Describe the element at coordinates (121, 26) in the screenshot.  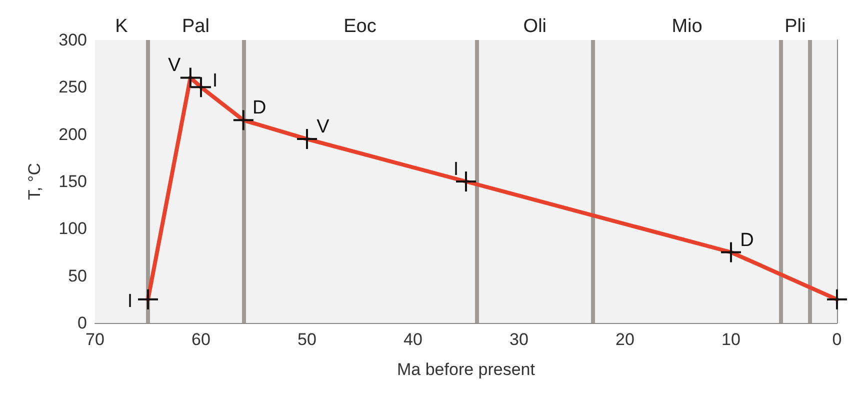
I see `band-label: K` at that location.